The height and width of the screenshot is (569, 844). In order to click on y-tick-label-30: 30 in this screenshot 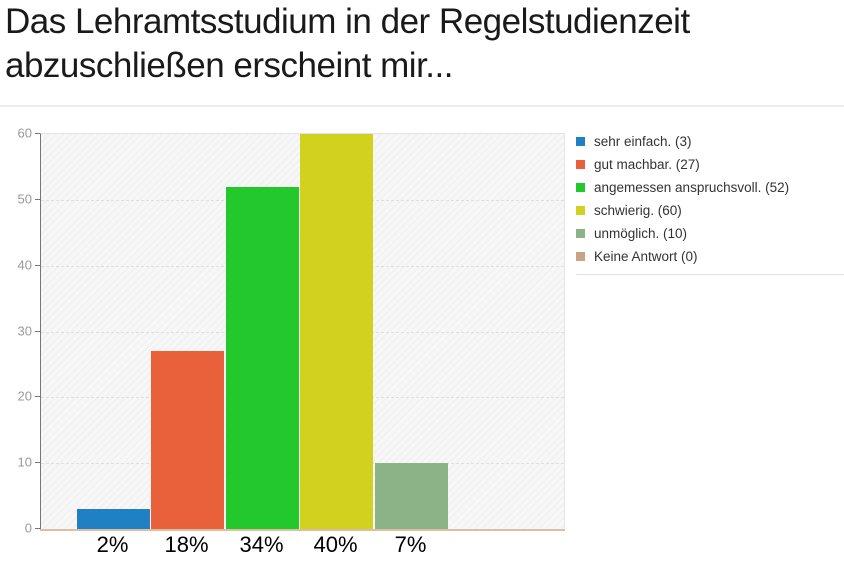, I will do `click(24, 330)`.